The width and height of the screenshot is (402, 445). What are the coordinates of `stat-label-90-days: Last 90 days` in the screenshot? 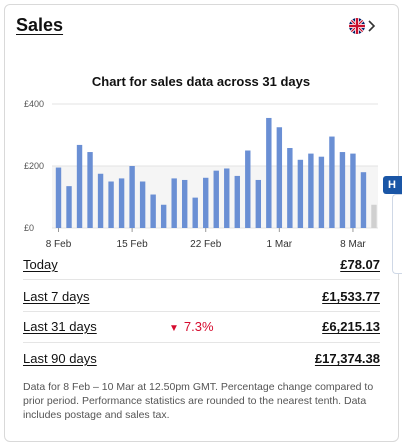 It's located at (60, 358).